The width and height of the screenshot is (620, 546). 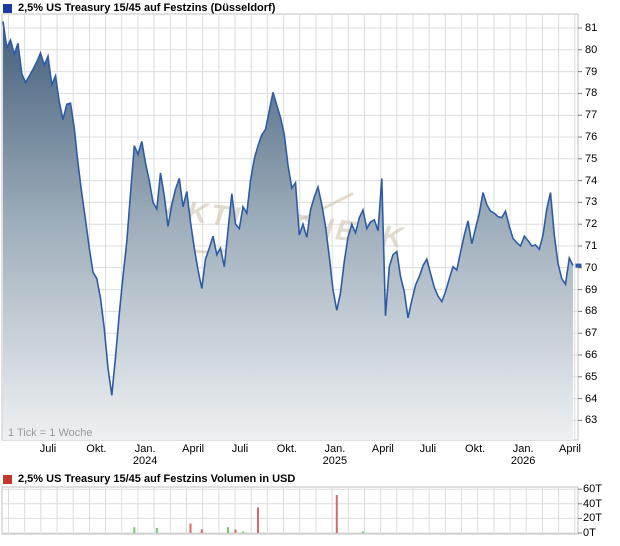 I want to click on price-y-axis-label: 78, so click(x=591, y=93).